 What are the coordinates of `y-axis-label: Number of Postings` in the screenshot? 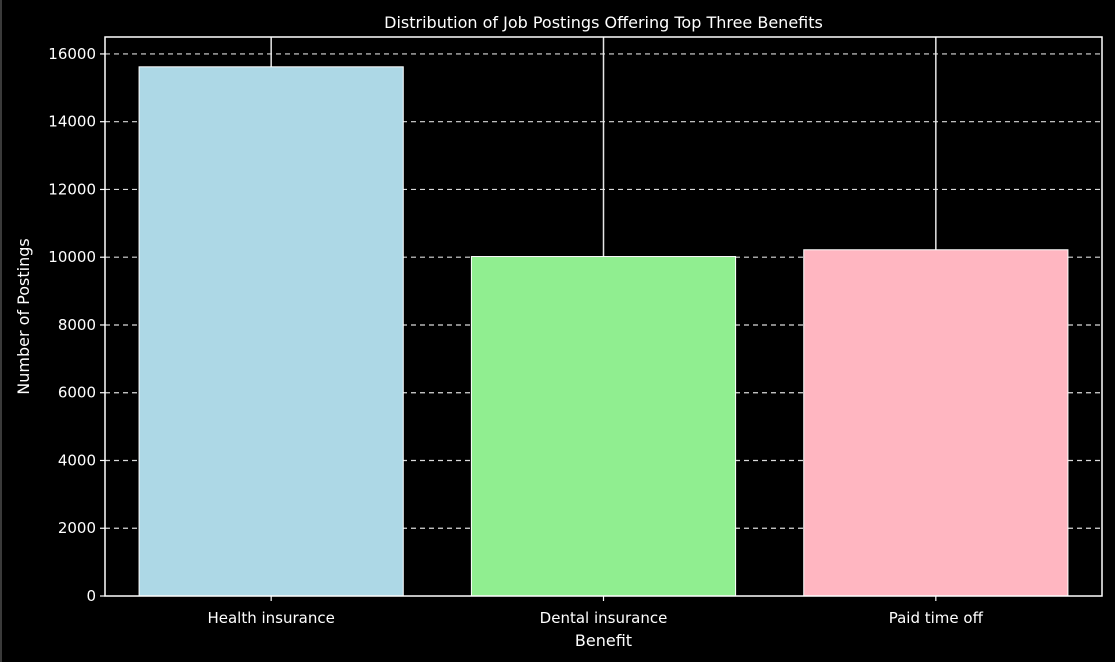 It's located at (23, 316).